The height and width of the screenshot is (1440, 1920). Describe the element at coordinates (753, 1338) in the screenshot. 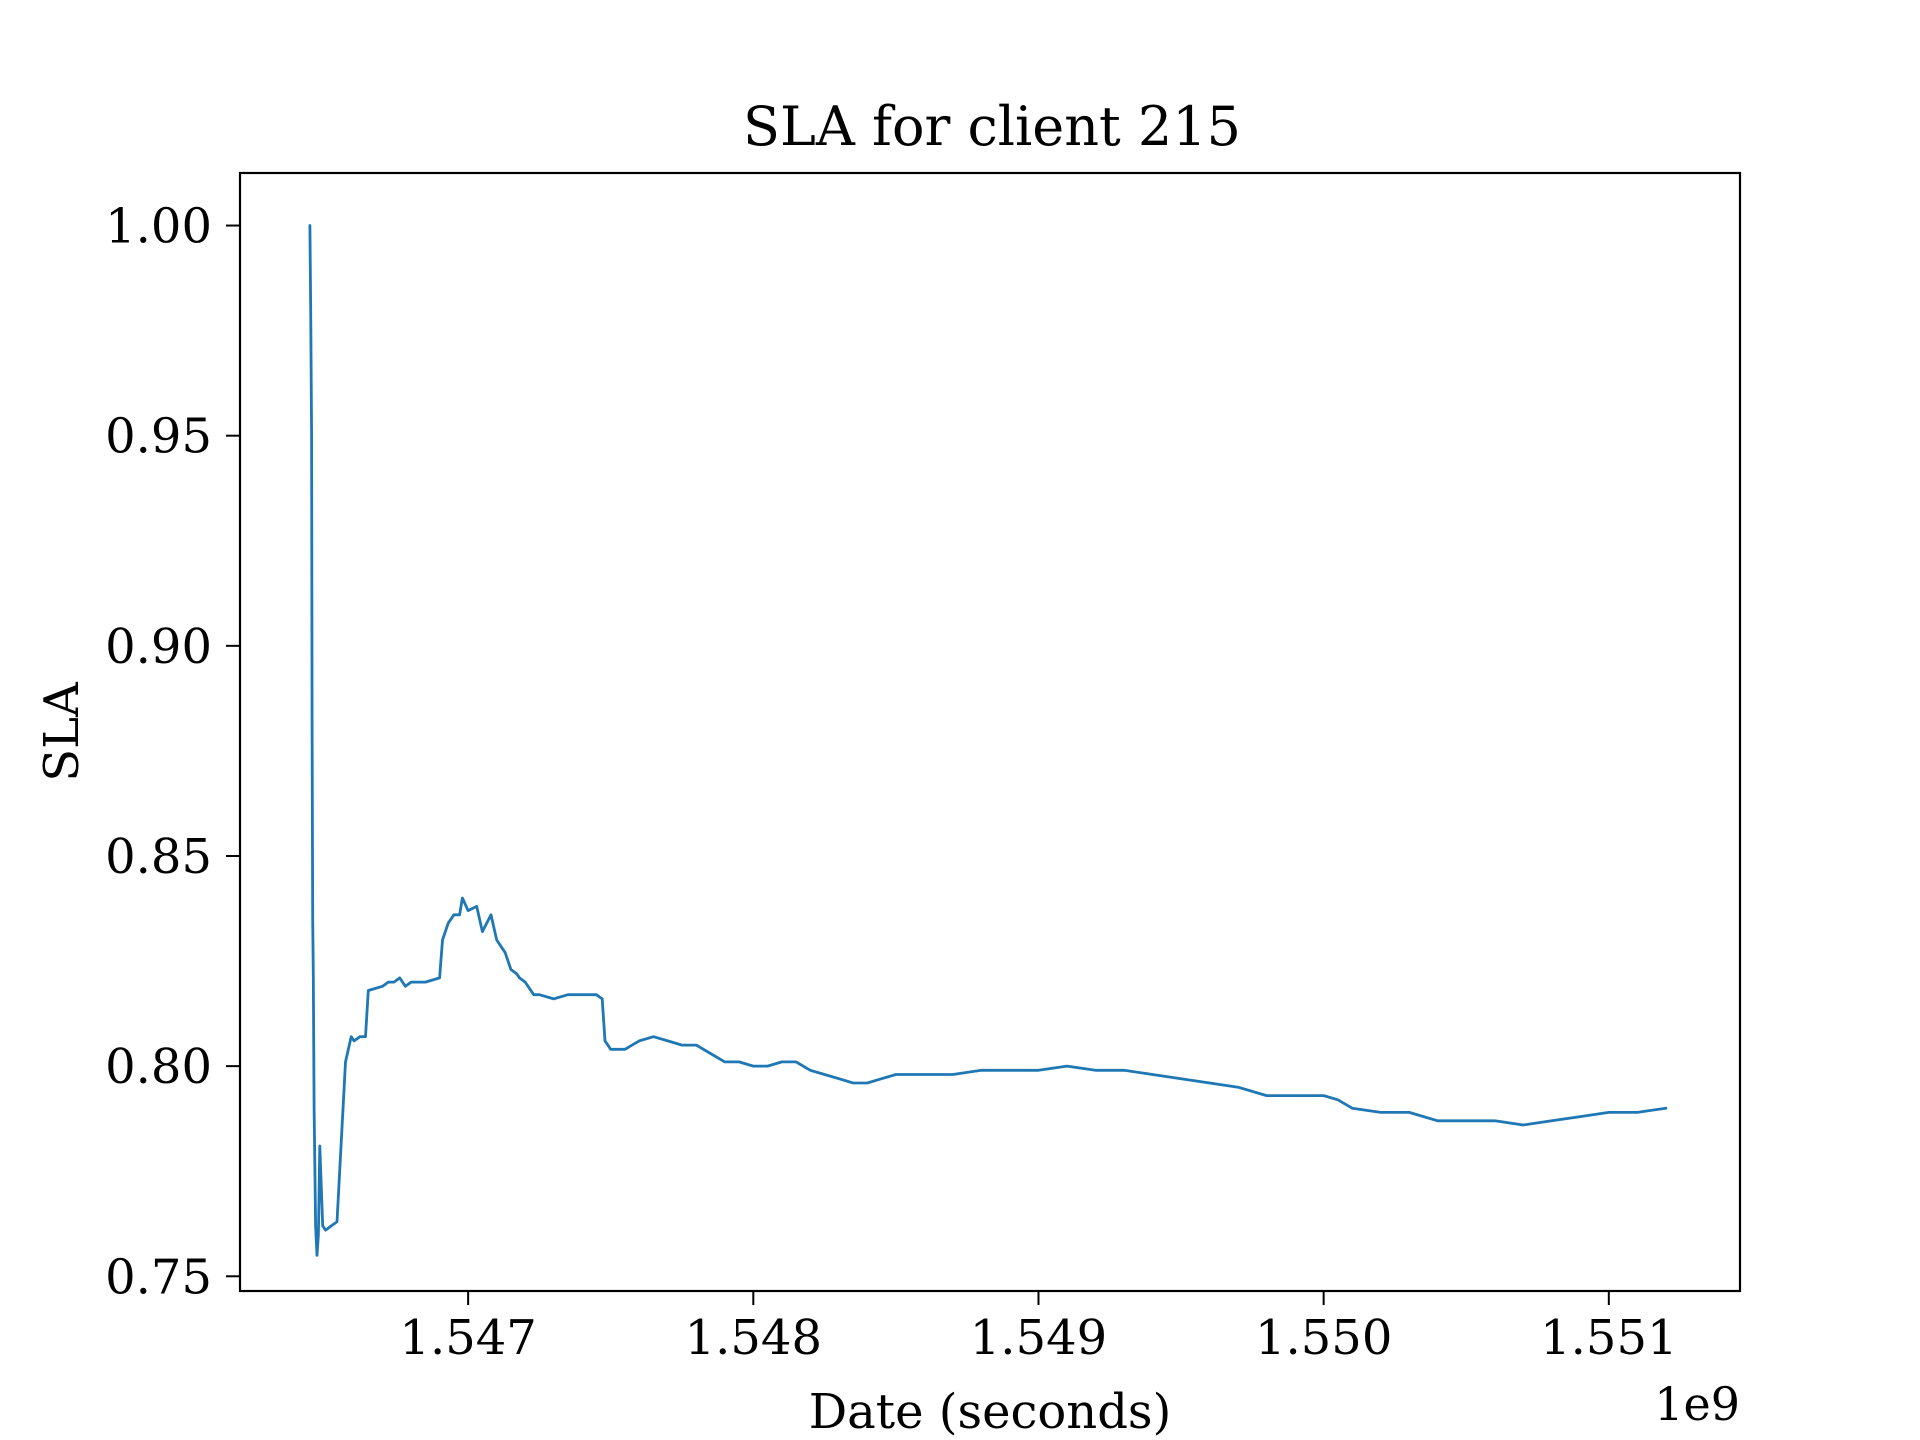

I see `x-tick-label: 1.548` at that location.